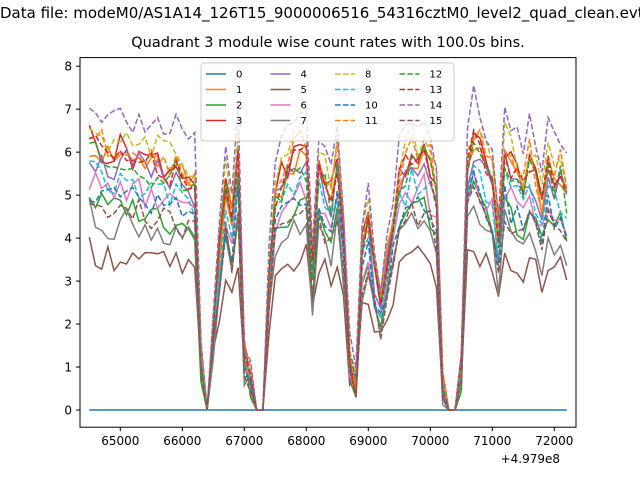  What do you see at coordinates (337, 437) in the screenshot?
I see `x-axis: 65000 66000 67000 68000 69000 70000 71000 72000` at bounding box center [337, 437].